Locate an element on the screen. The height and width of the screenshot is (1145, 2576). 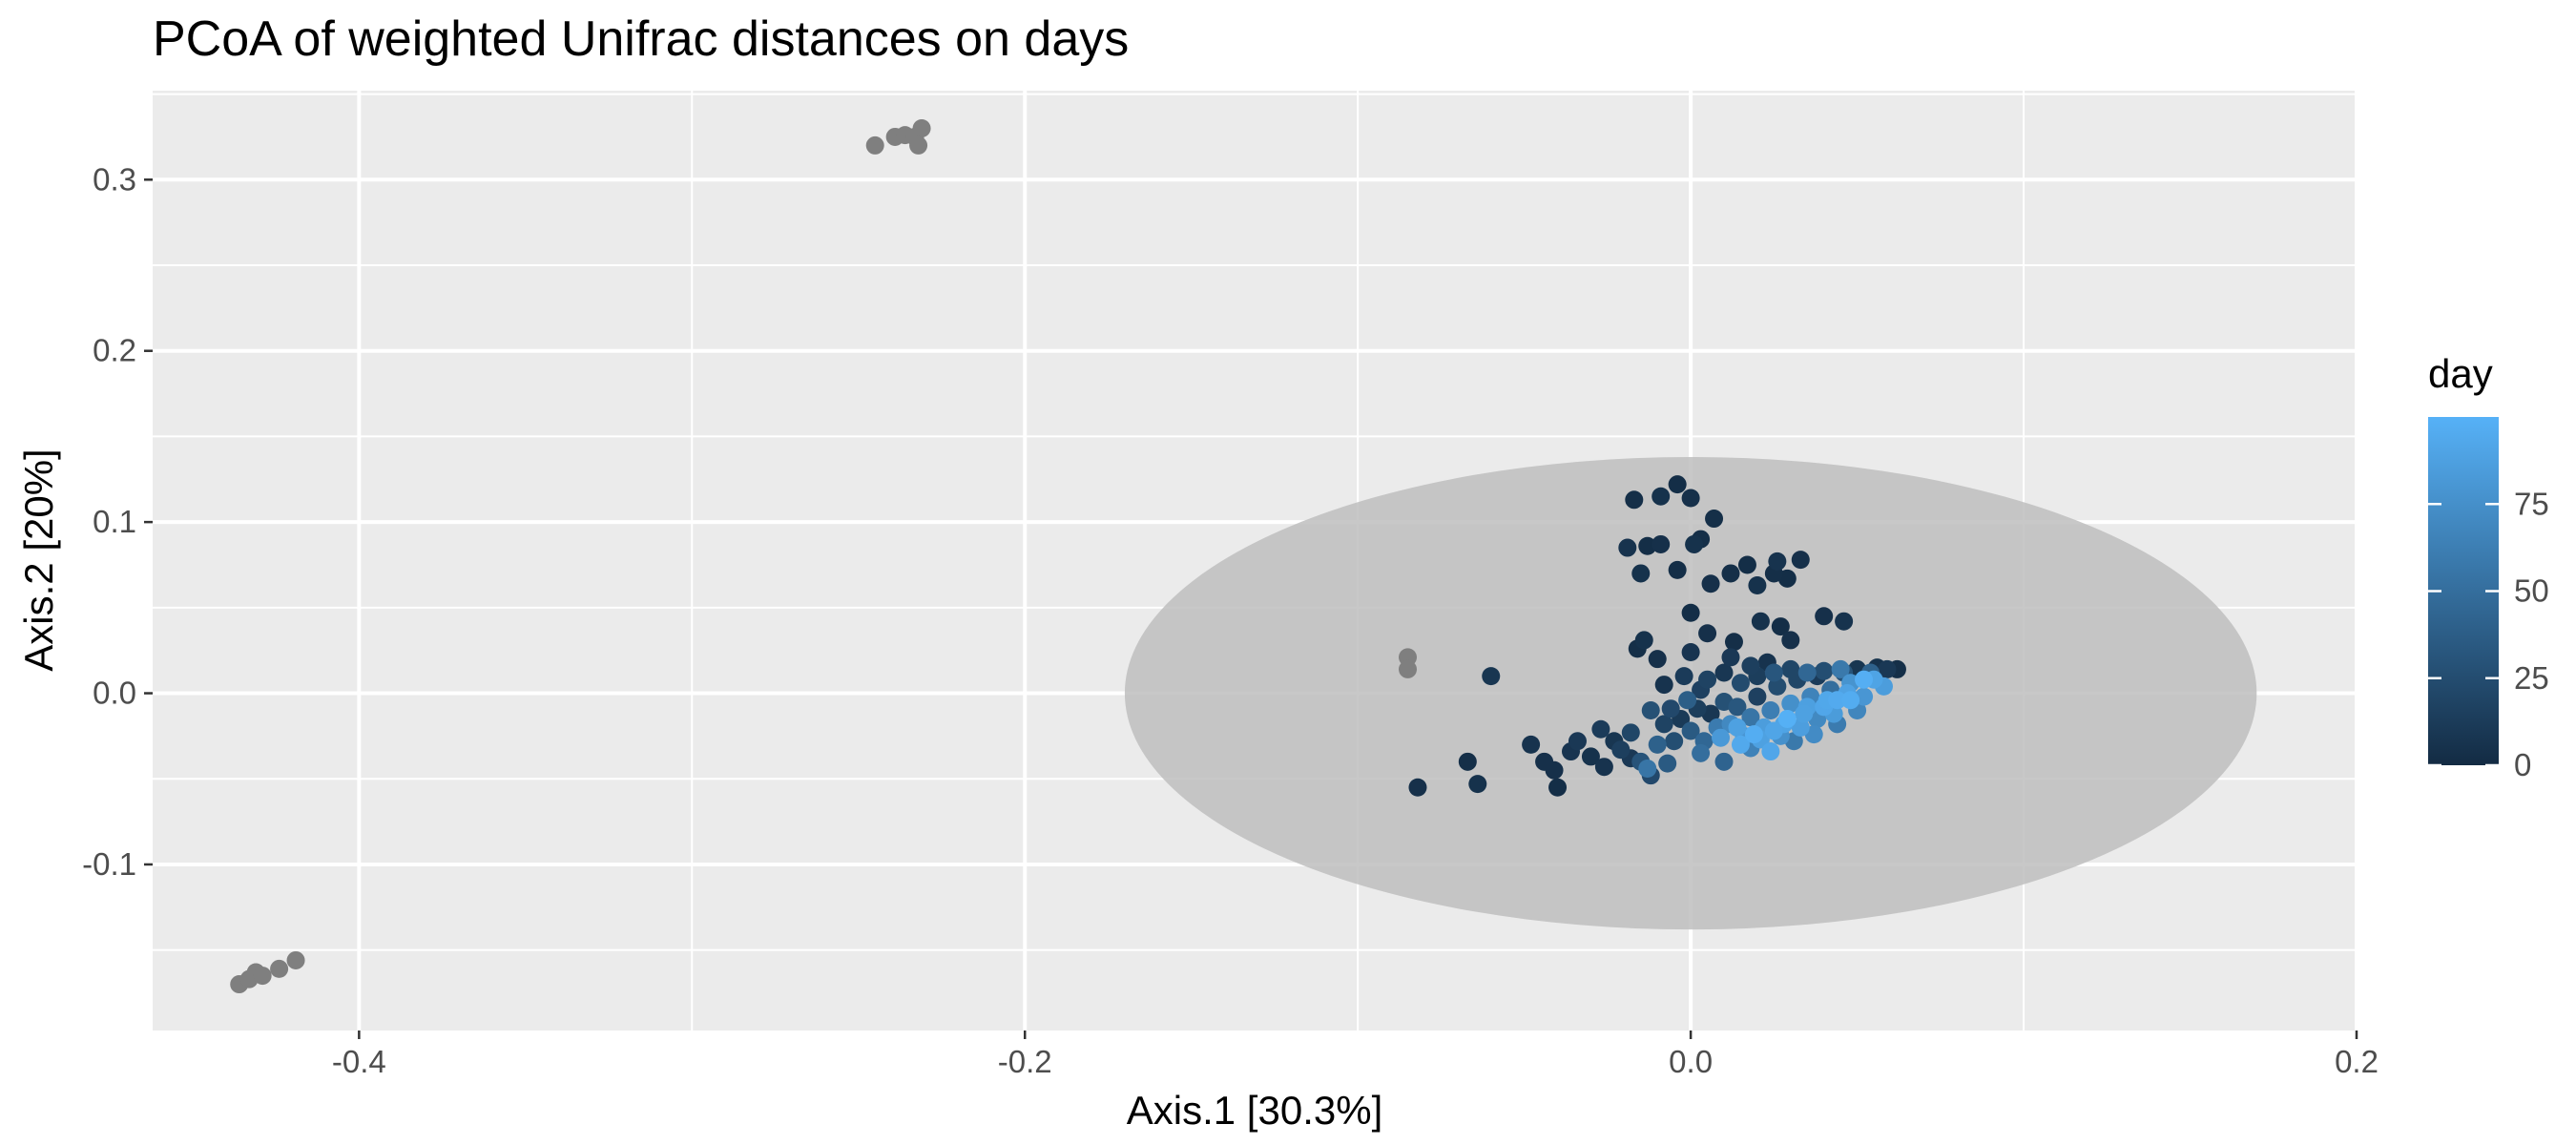
x-tick-label: -0.4 is located at coordinates (359, 1061).